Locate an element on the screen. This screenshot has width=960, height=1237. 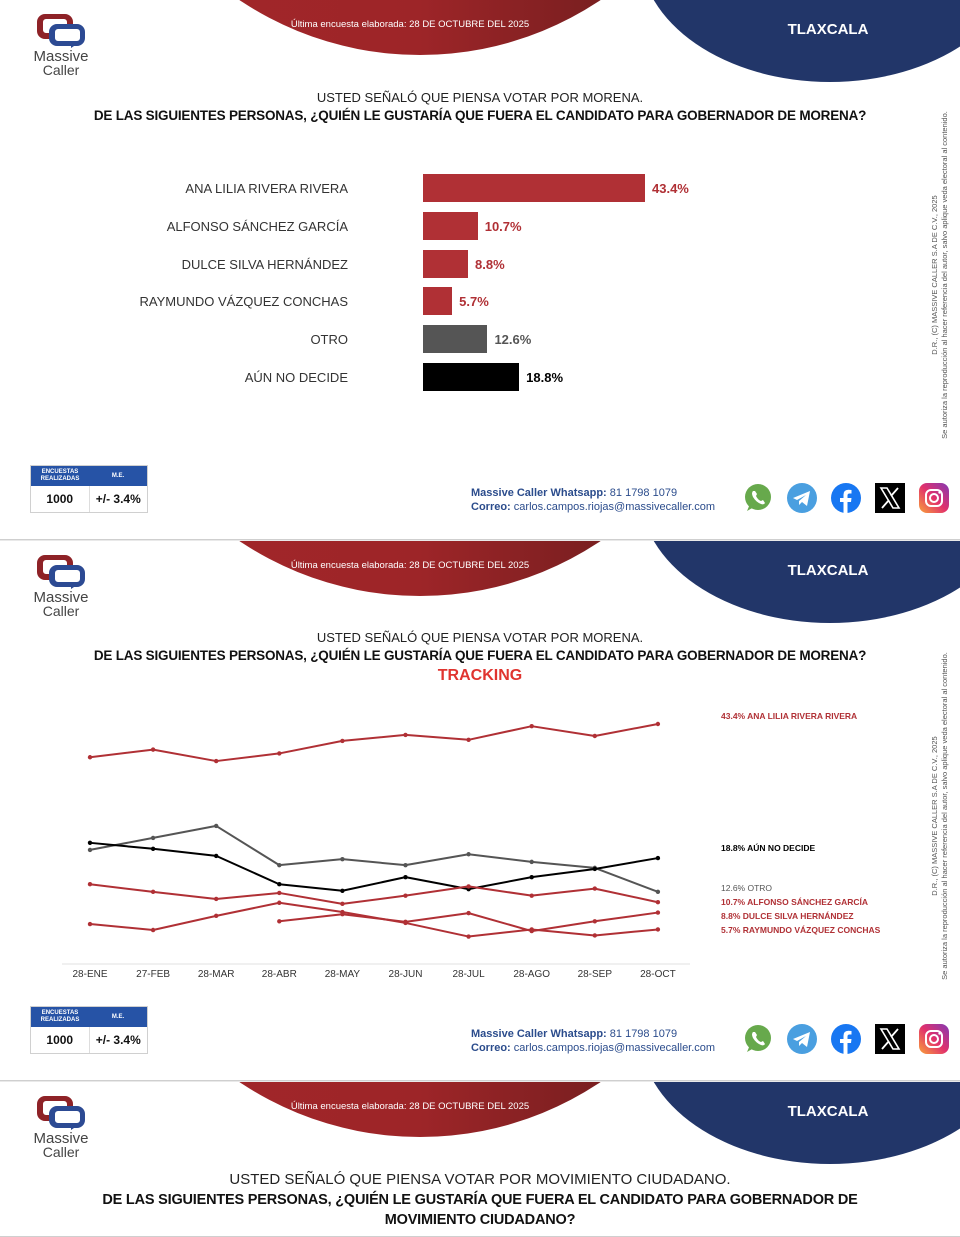
bar-row: ALFONSO SÁNCHEZ GARCÍA 10.7% is located at coordinates (450, 225).